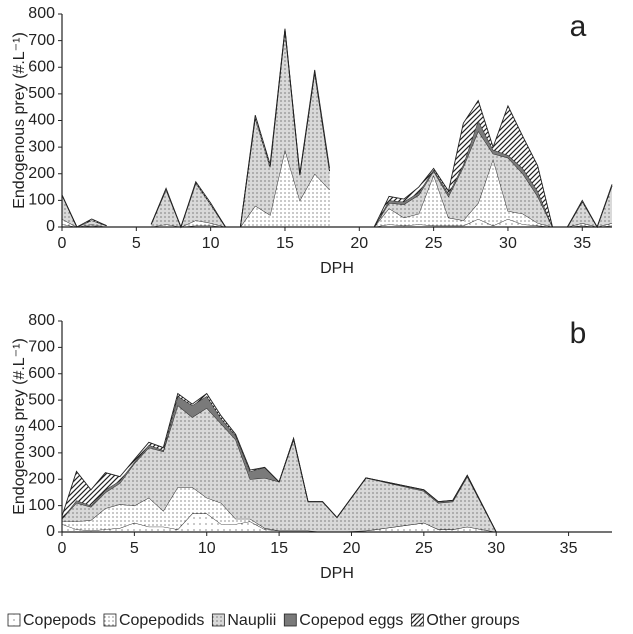  Describe the element at coordinates (472, 620) in the screenshot. I see `legend-label: Other groups` at that location.